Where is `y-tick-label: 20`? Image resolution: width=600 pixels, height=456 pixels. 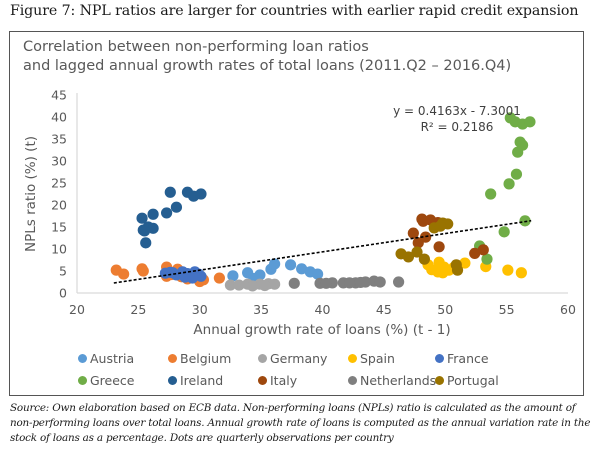 y-tick-label: 20 is located at coordinates (59, 205).